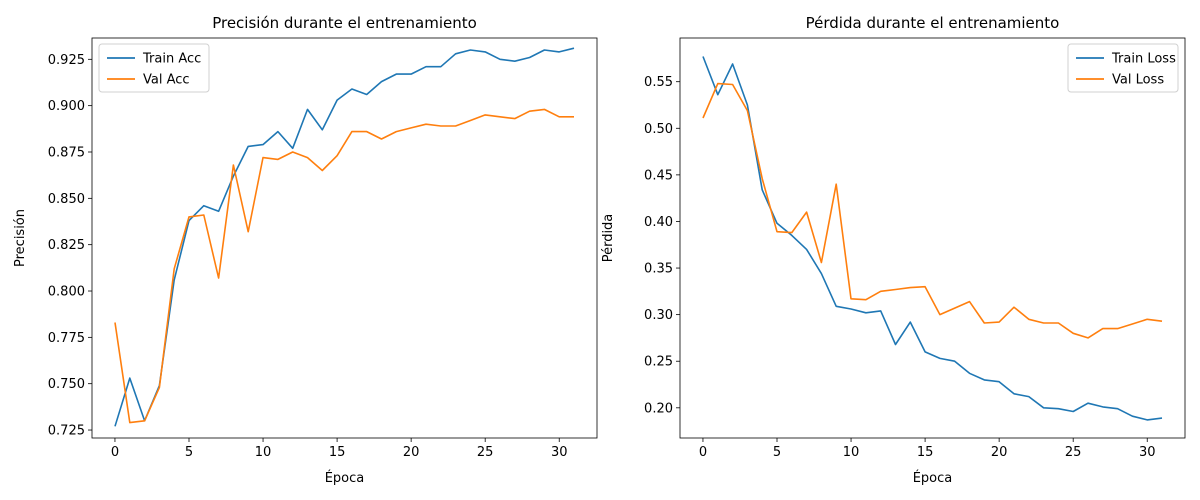 The height and width of the screenshot is (500, 1200). I want to click on legend-label: Train Loss, so click(1143, 59).